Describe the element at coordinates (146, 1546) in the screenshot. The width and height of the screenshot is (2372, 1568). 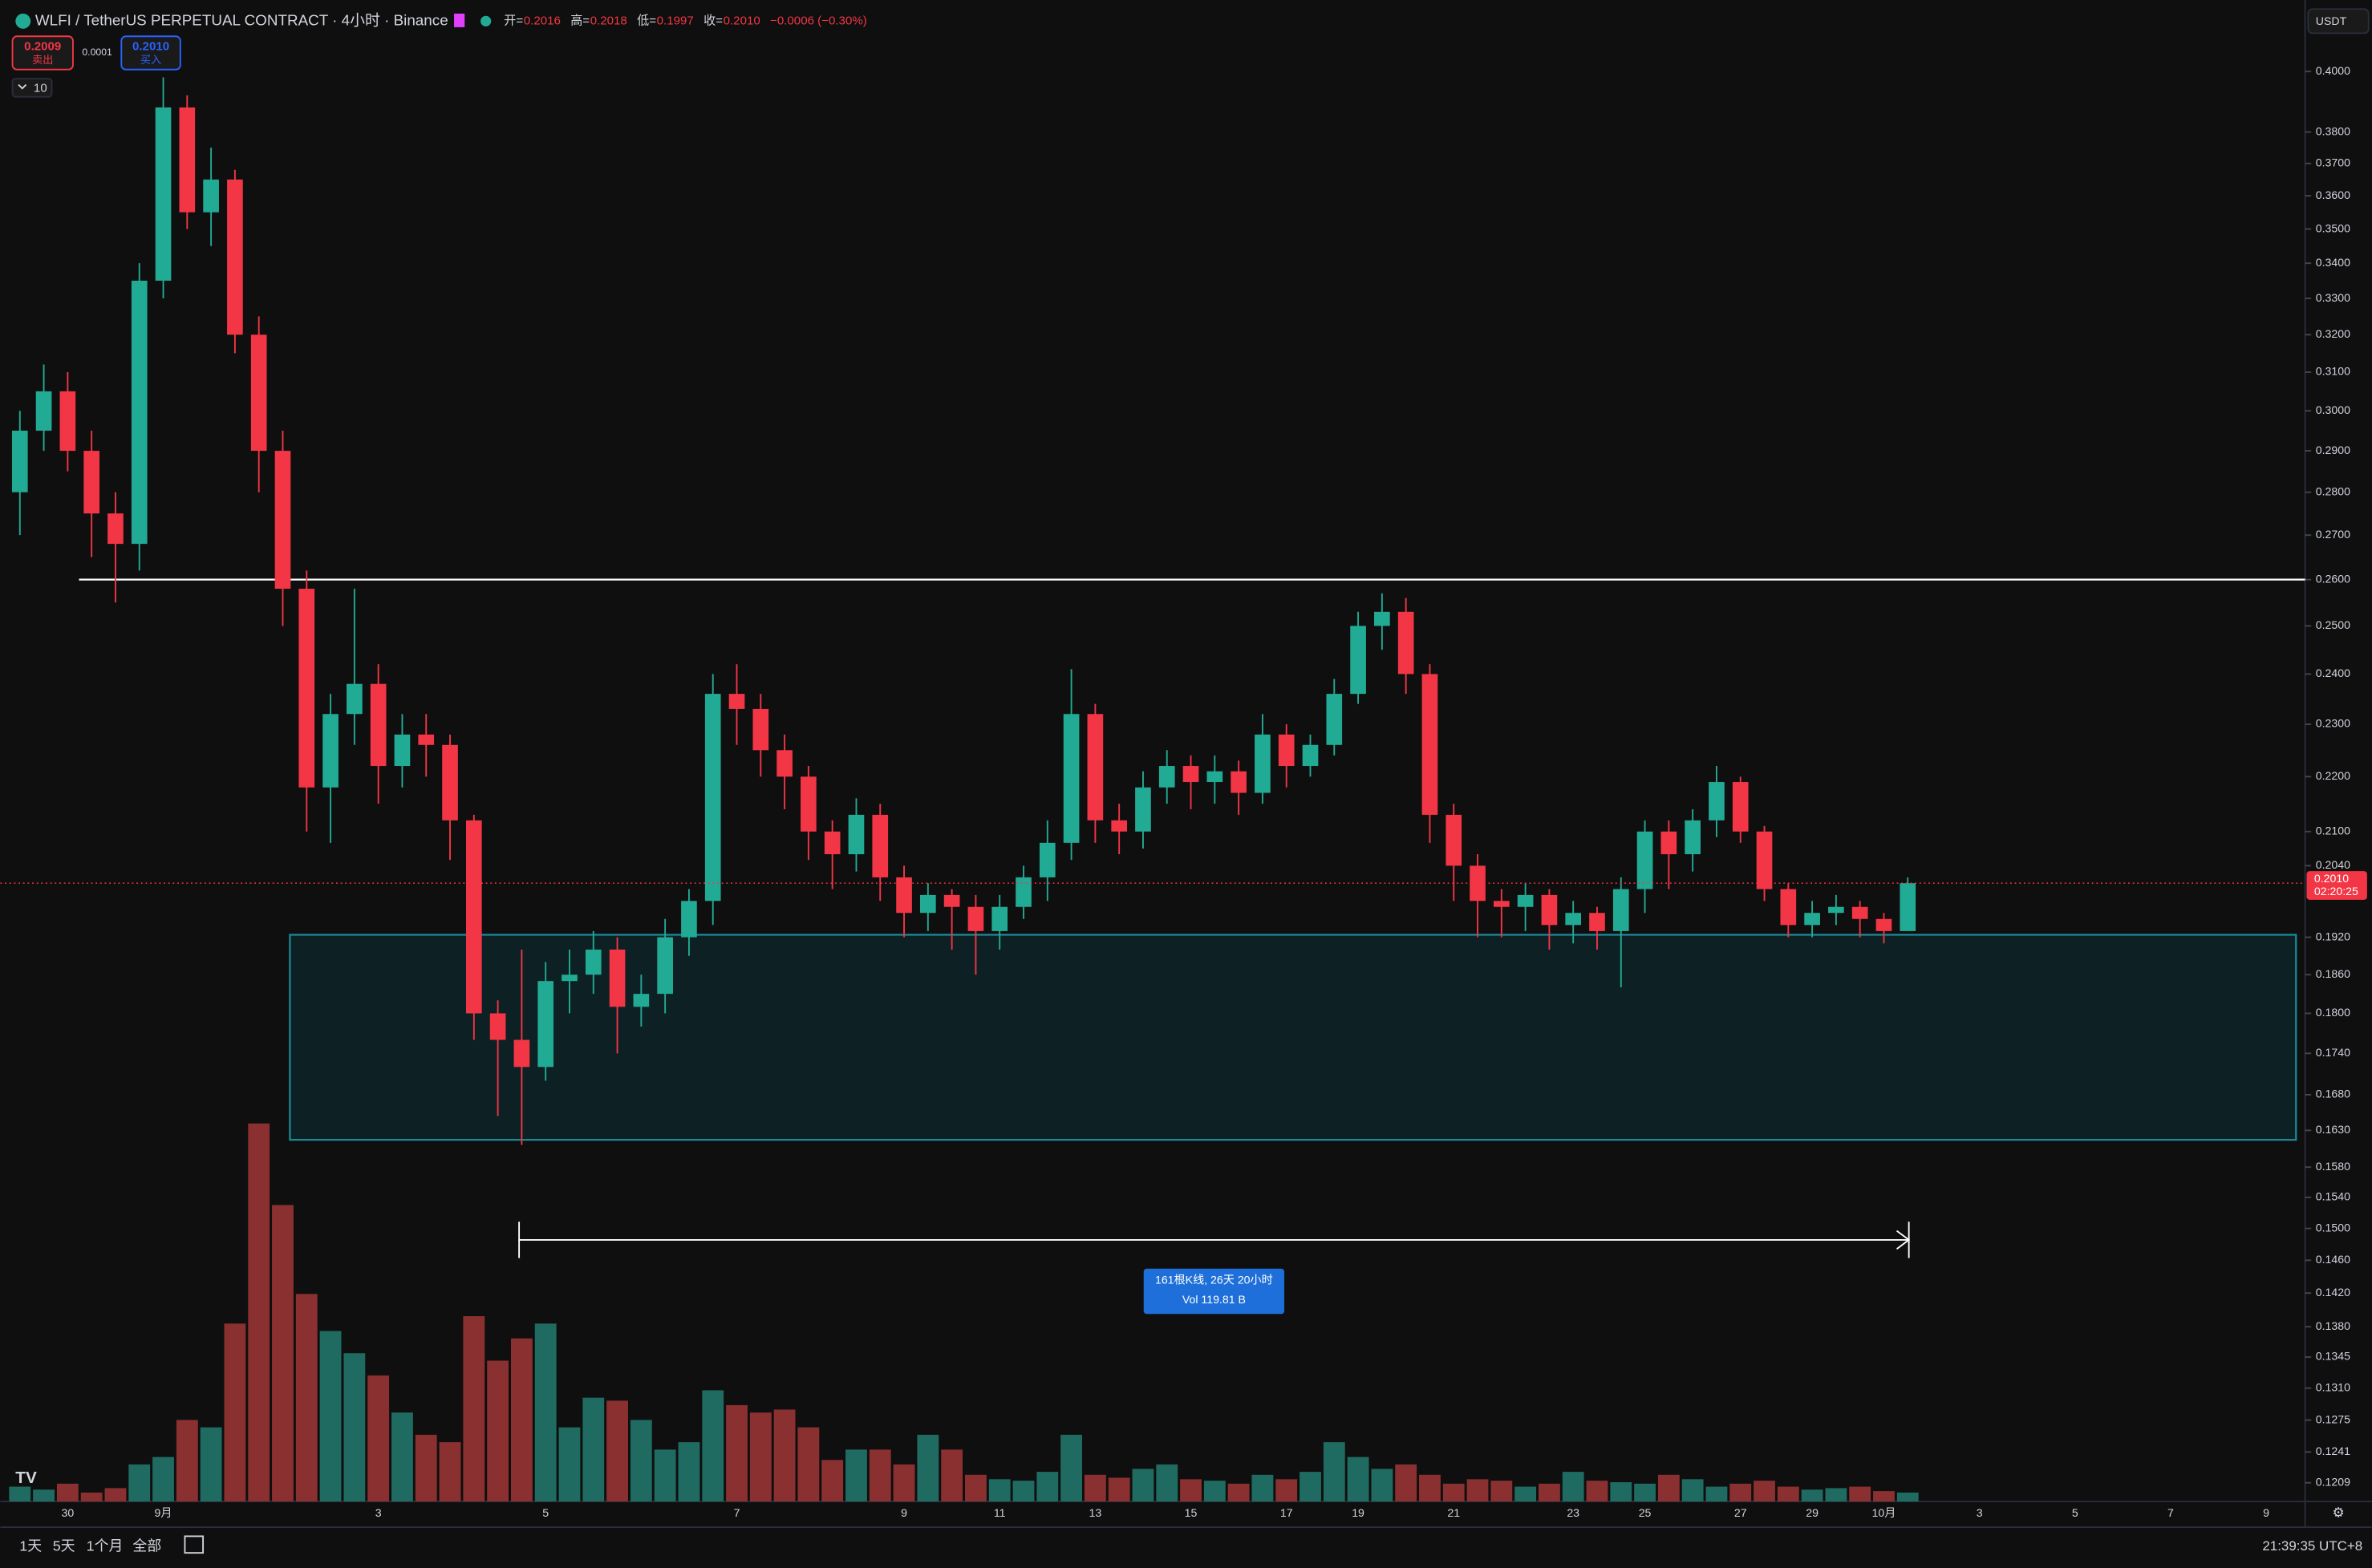
I see `range-button: 全部` at that location.